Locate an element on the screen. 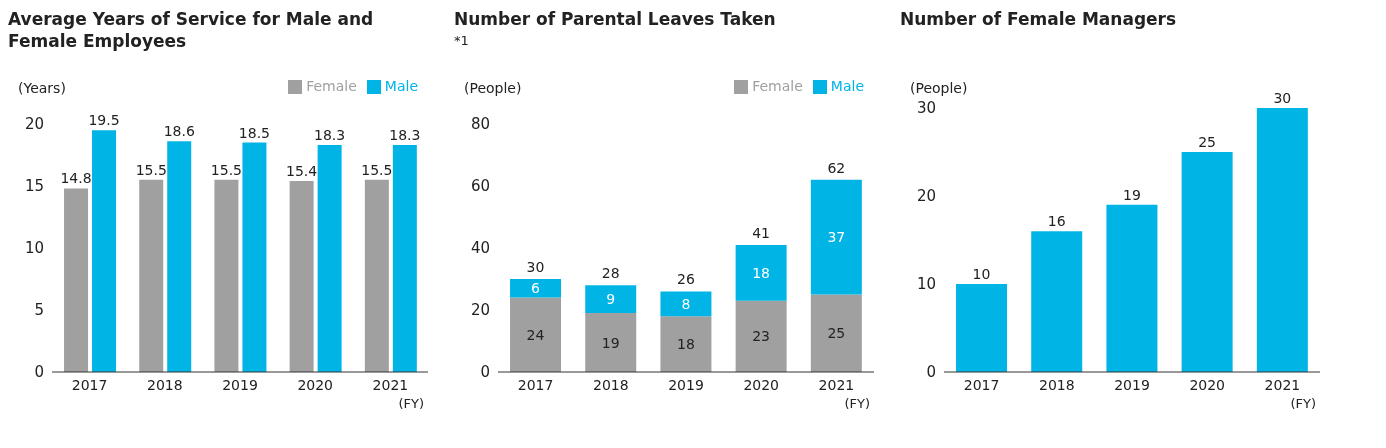 Image resolution: width=1386 pixels, height=448 pixels. chart-subtitle: *1 is located at coordinates (462, 41).